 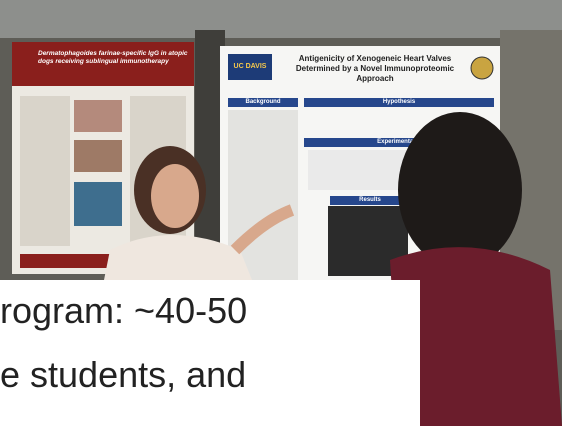 What do you see at coordinates (399, 102) in the screenshot?
I see `section-header: Hypothesis` at bounding box center [399, 102].